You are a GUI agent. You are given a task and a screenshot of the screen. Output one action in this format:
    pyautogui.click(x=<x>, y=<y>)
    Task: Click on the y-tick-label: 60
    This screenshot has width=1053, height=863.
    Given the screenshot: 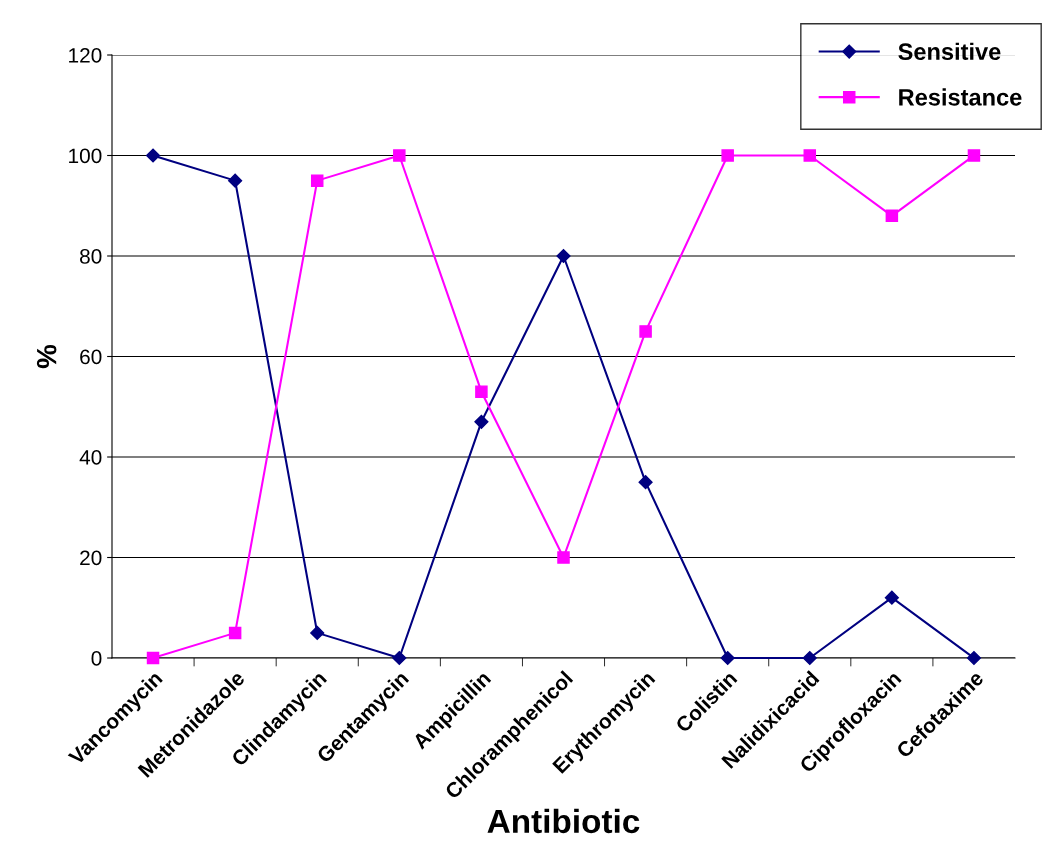 What is the action you would take?
    pyautogui.click(x=91, y=357)
    